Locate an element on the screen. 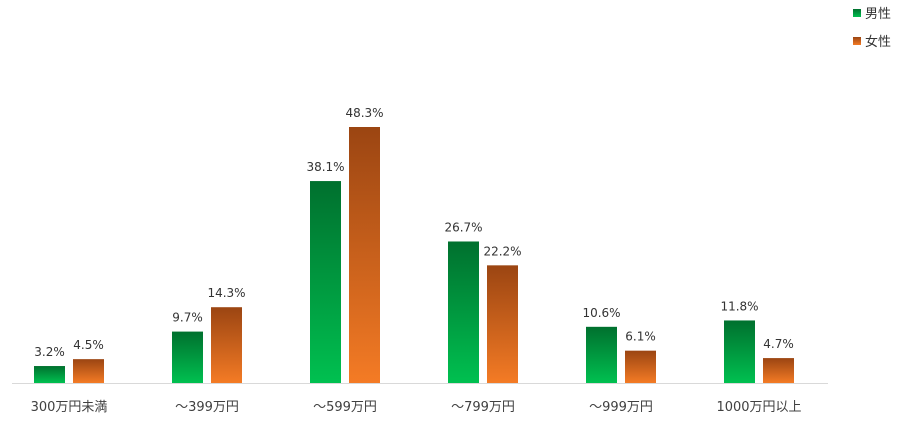 The image size is (902, 432). legend-label-female: 女性 is located at coordinates (878, 42).